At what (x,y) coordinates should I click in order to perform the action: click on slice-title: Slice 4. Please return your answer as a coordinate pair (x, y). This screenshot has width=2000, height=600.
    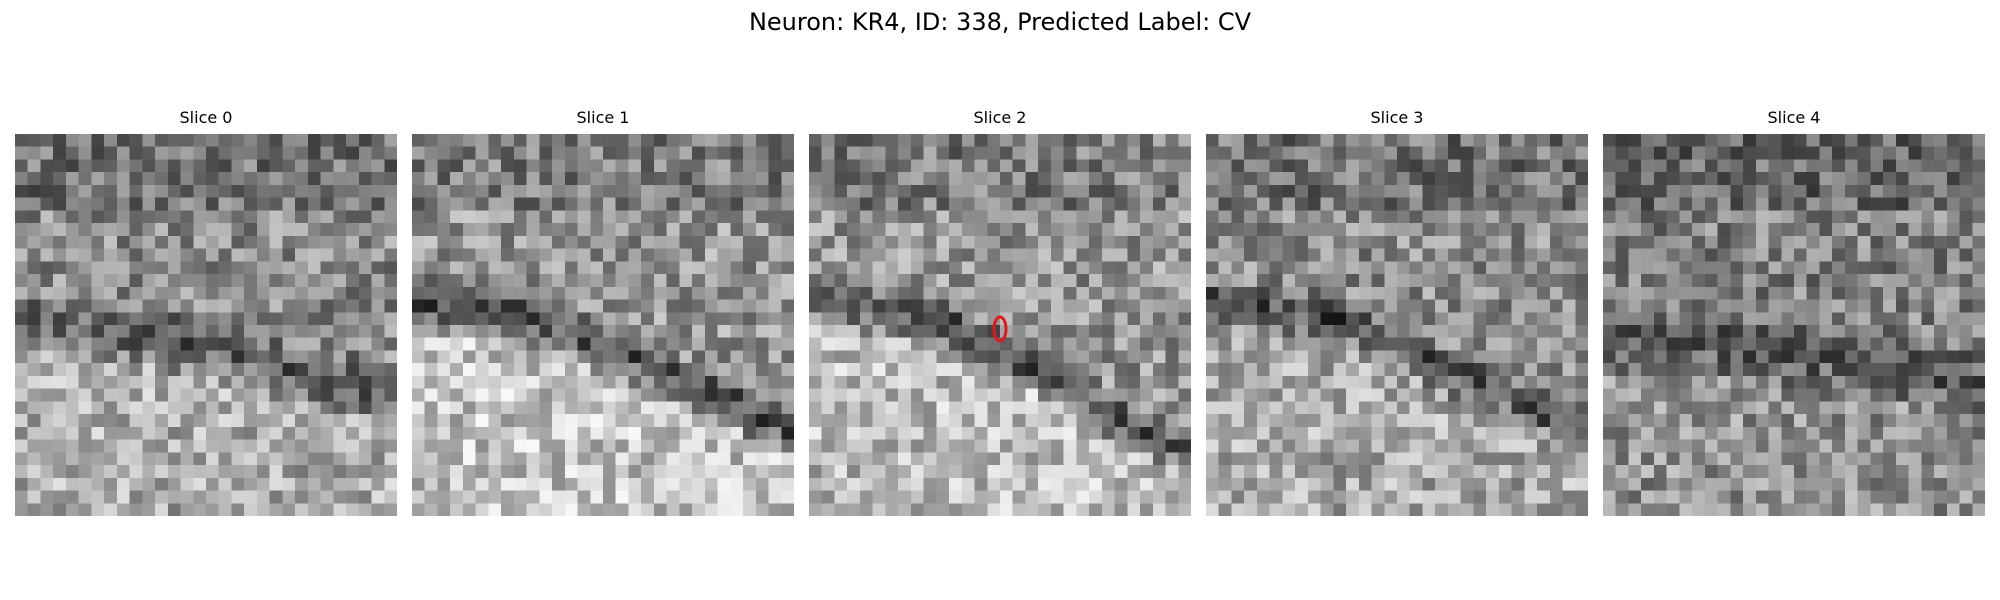
    Looking at the image, I should click on (1794, 117).